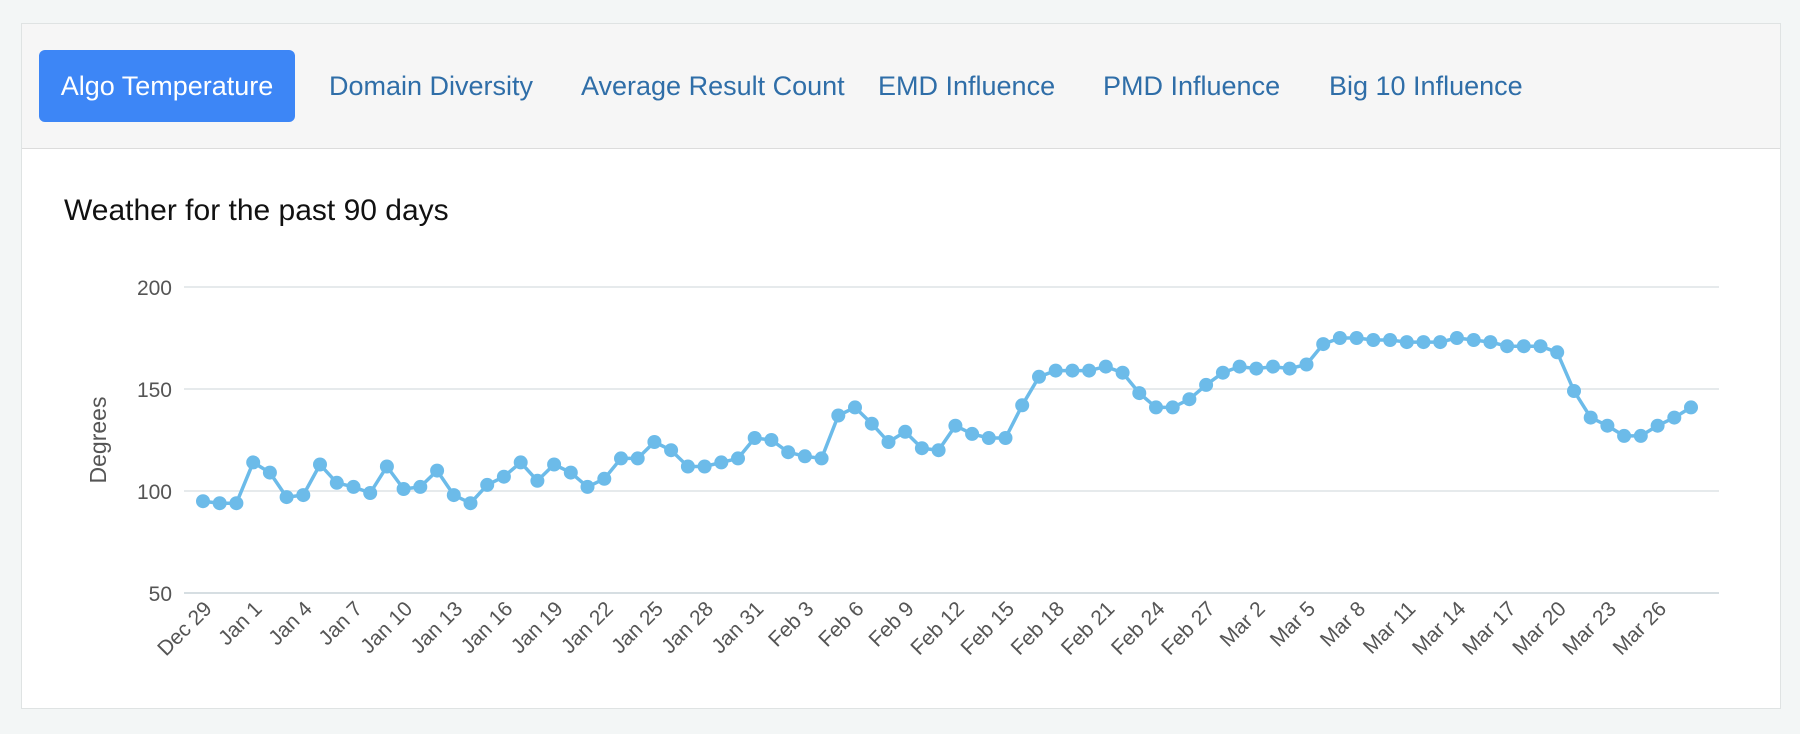 The height and width of the screenshot is (734, 1800). Describe the element at coordinates (713, 86) in the screenshot. I see `tab-average-result-count: Average Result Count` at that location.